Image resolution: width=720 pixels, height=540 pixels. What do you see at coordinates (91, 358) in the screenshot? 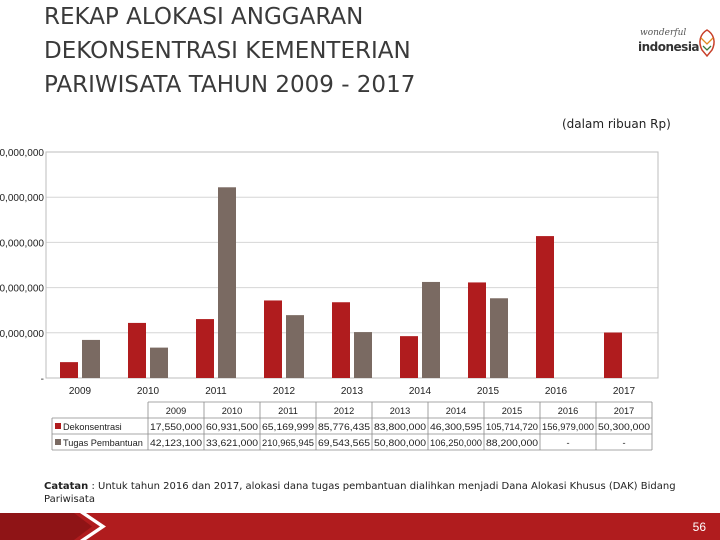
I see `bar-tugas-pembantuan-2009` at bounding box center [91, 358].